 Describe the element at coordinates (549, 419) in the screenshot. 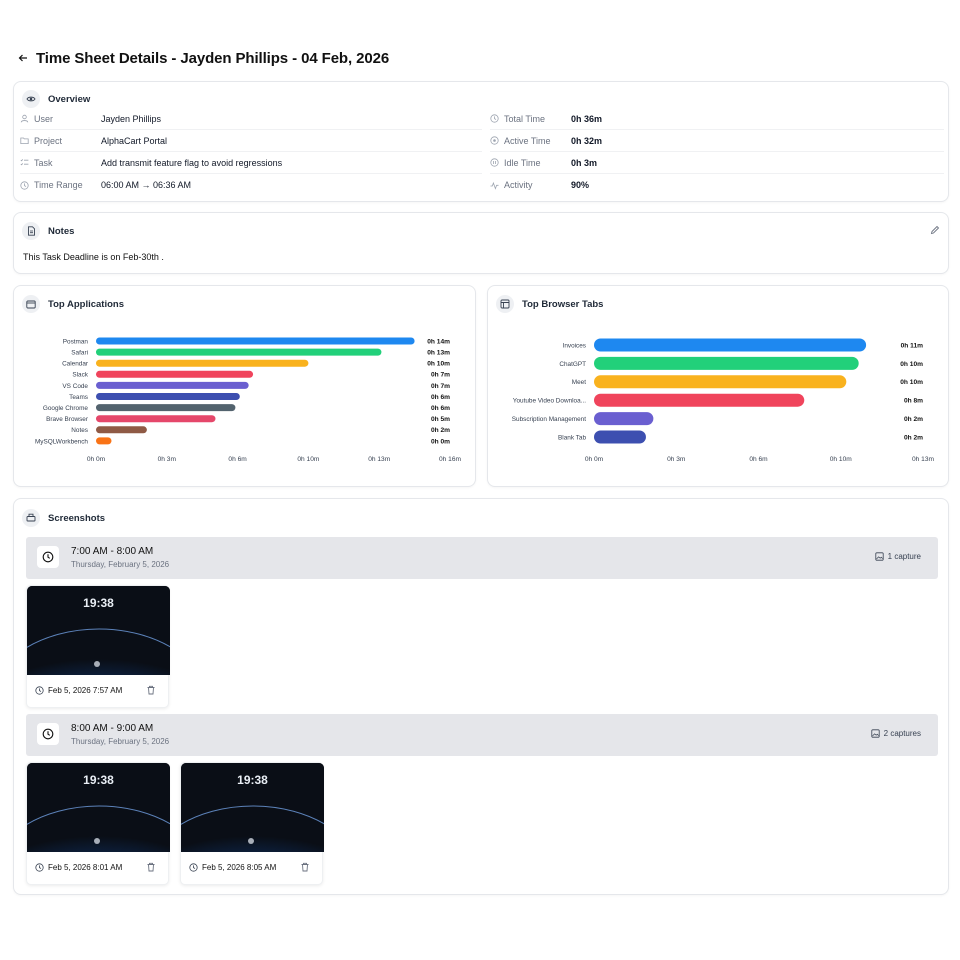

I see `bar-category-label: Subscription Management` at that location.